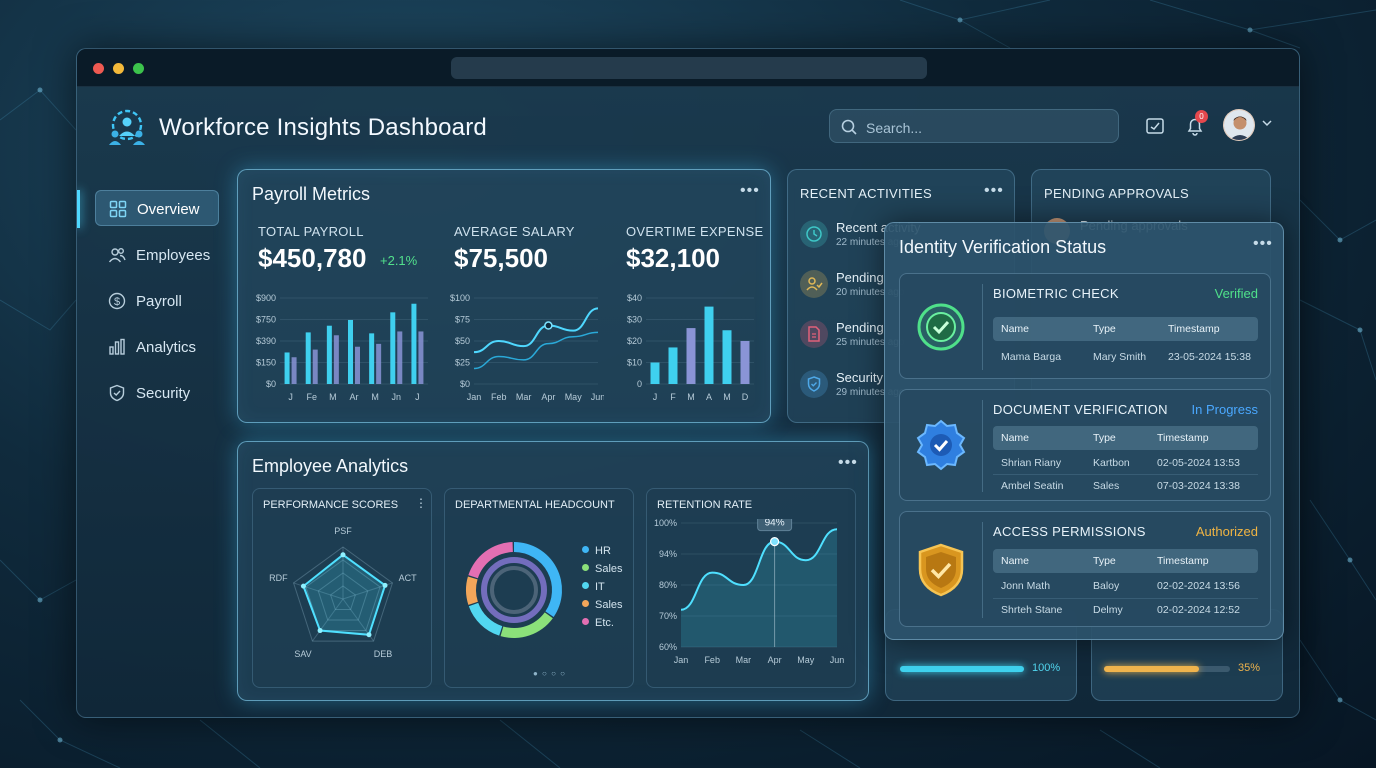 The image size is (1376, 768). I want to click on activity-item: Pending 25 minutes ago, so click(905, 334).